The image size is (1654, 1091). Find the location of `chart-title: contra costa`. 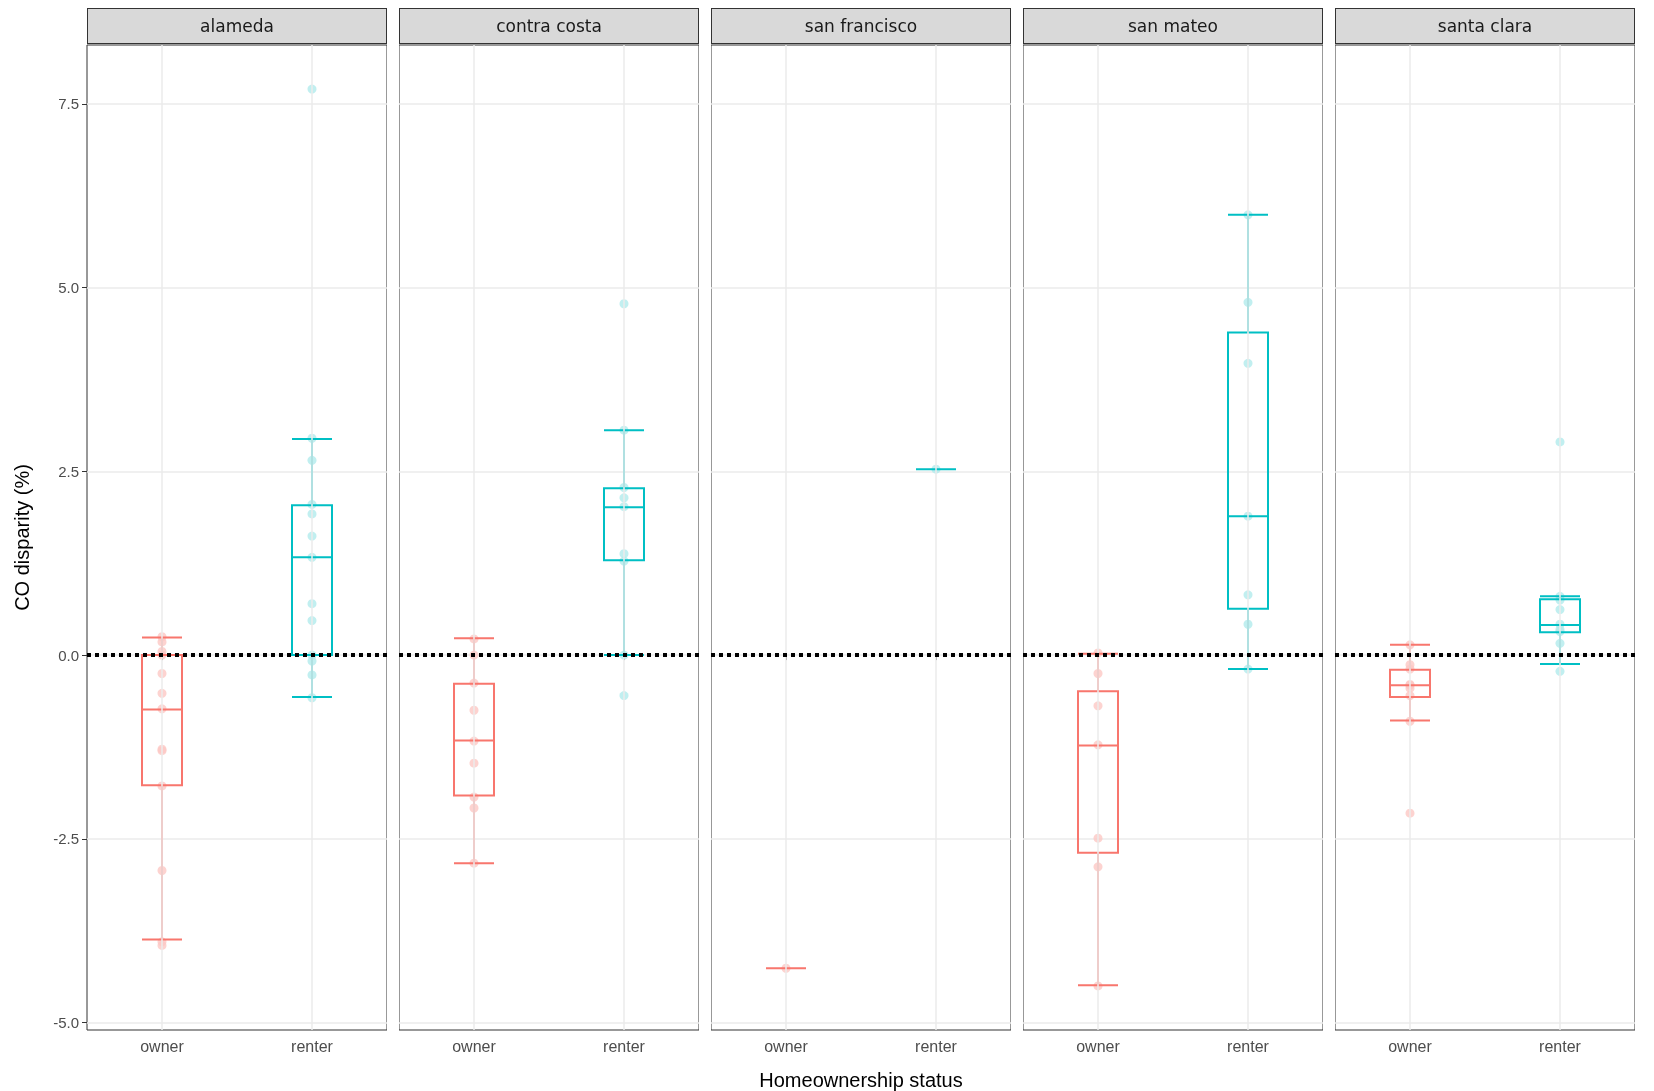

chart-title: contra costa is located at coordinates (549, 26).